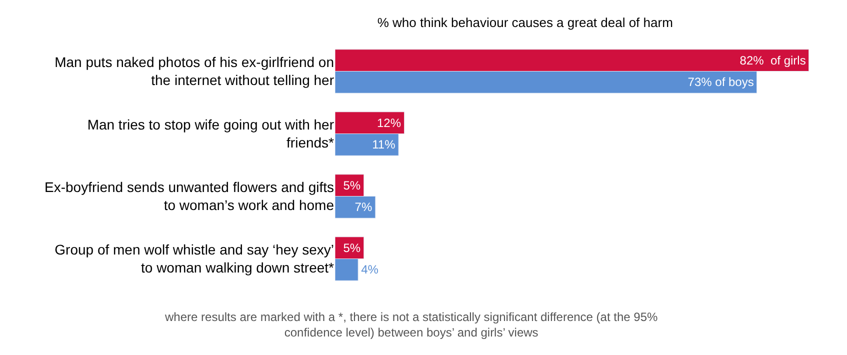  Describe the element at coordinates (389, 123) in the screenshot. I see `data-label: 12%` at that location.